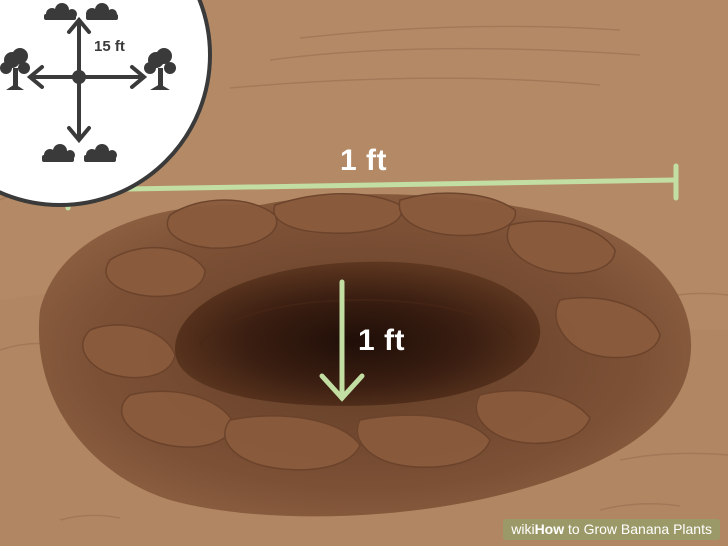 This screenshot has height=546, width=728. Describe the element at coordinates (88, 82) in the screenshot. I see `spacing-diagram` at that location.